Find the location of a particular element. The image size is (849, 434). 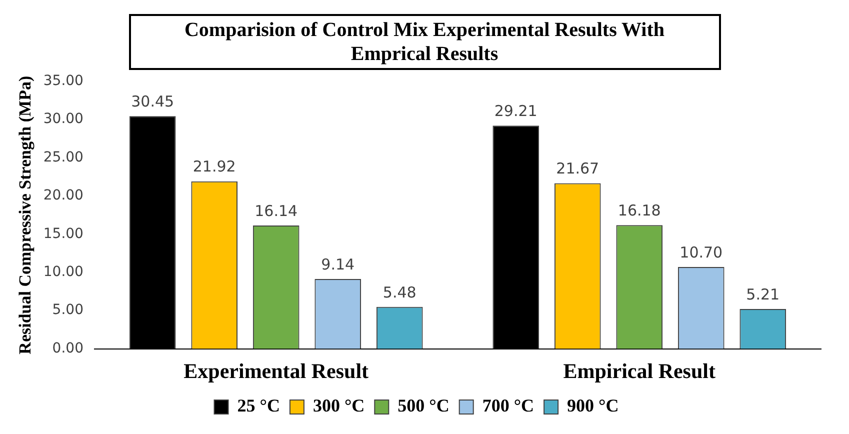

y-tick-label: 25.00 is located at coordinates (63, 157).